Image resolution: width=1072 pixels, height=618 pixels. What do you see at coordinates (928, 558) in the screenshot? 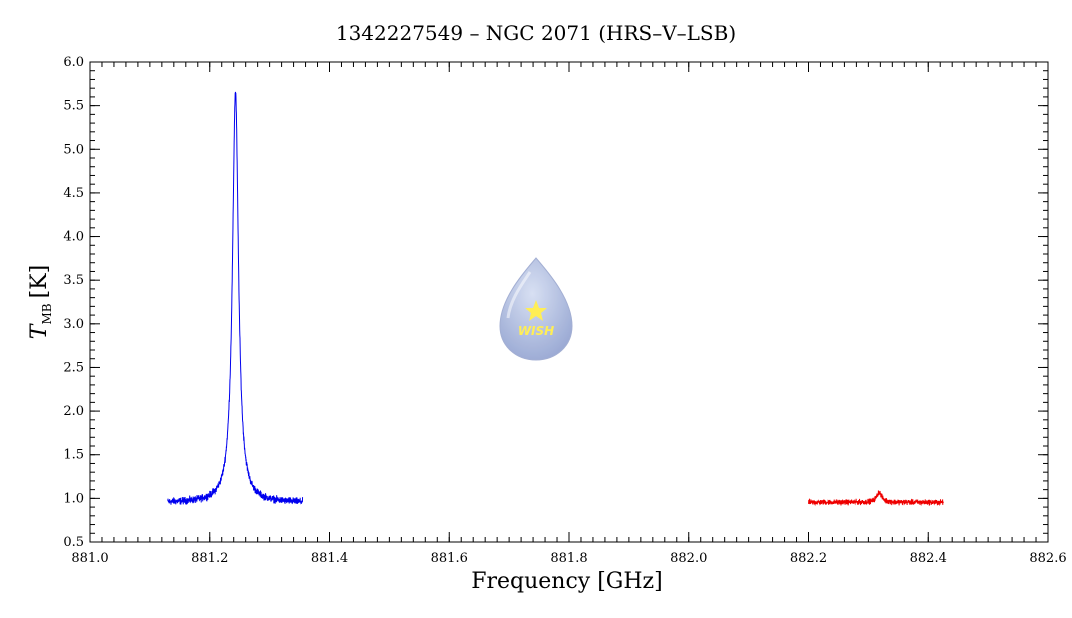
I see `x-tick-label: 882.4` at bounding box center [928, 558].